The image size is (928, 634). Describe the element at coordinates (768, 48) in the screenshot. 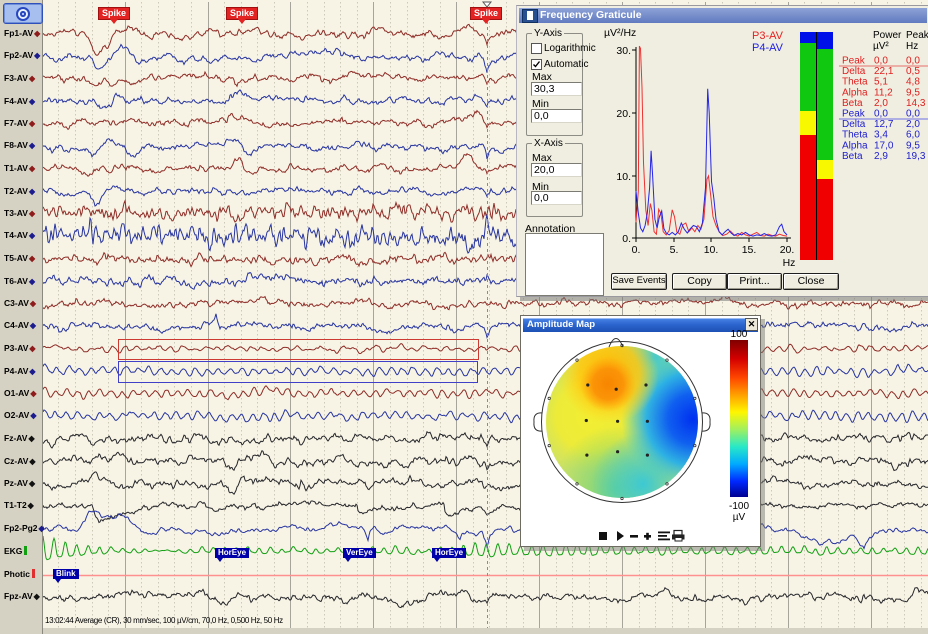

I see `svg-text: P4-AV` at that location.